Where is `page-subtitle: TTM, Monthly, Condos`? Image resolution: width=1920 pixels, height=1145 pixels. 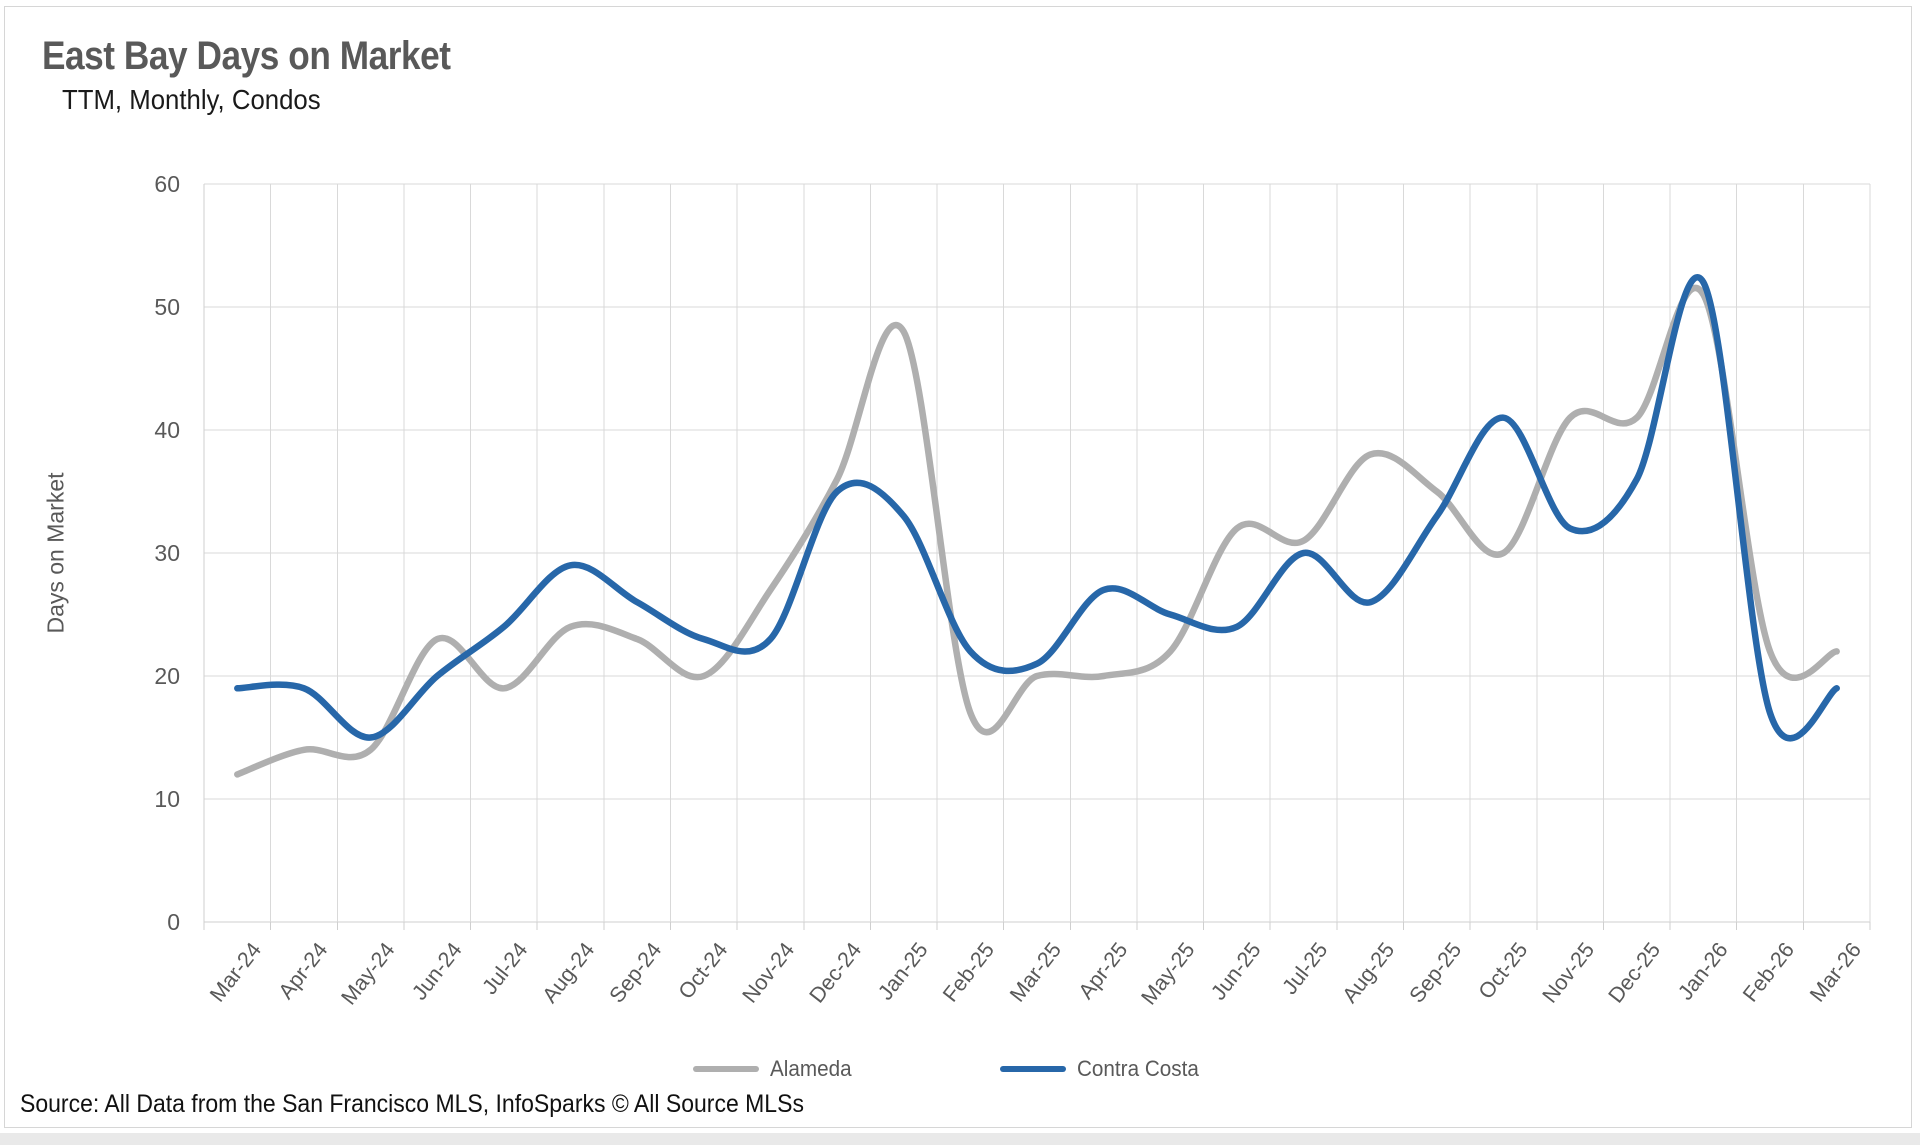
page-subtitle: TTM, Monthly, Condos is located at coordinates (191, 99).